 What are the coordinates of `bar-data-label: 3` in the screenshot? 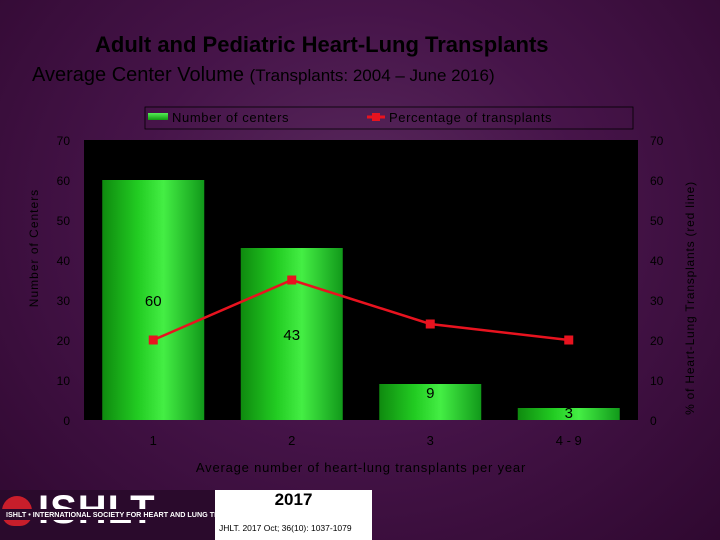 It's located at (569, 413).